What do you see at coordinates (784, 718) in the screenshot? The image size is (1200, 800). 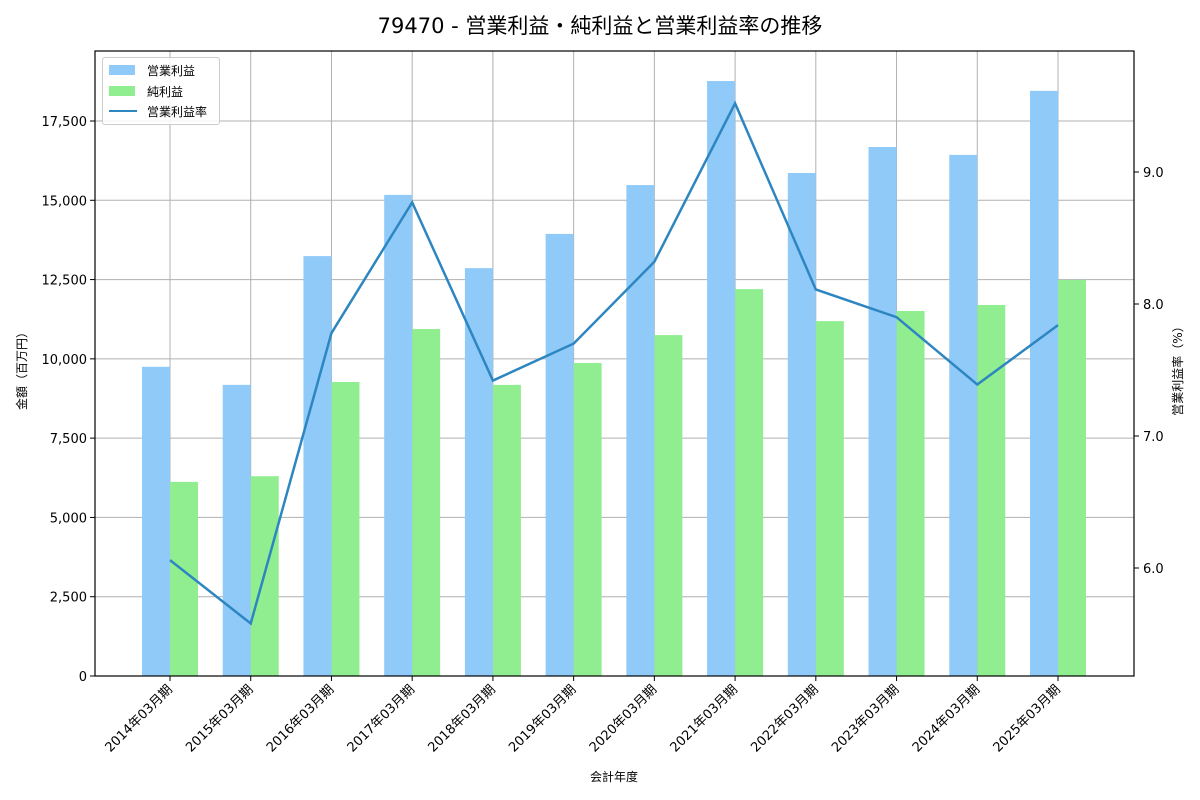 I see `x-tick-label: 2022年03月期` at bounding box center [784, 718].